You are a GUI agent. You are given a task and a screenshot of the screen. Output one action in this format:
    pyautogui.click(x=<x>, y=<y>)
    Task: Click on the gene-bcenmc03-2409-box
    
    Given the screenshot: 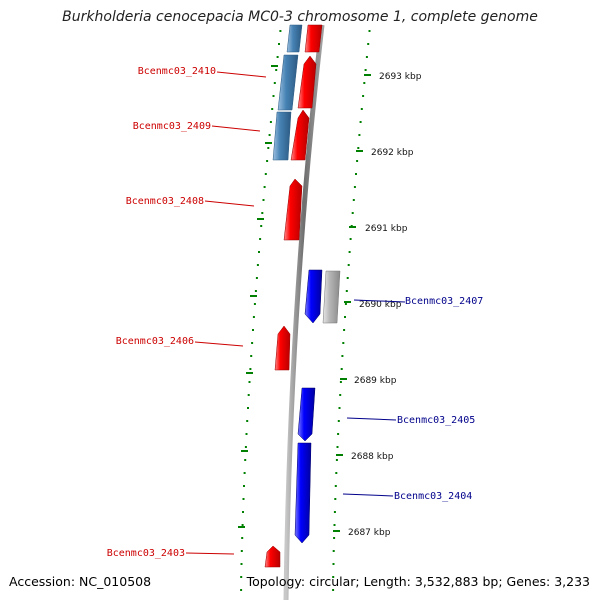 What is the action you would take?
    pyautogui.click(x=282, y=136)
    